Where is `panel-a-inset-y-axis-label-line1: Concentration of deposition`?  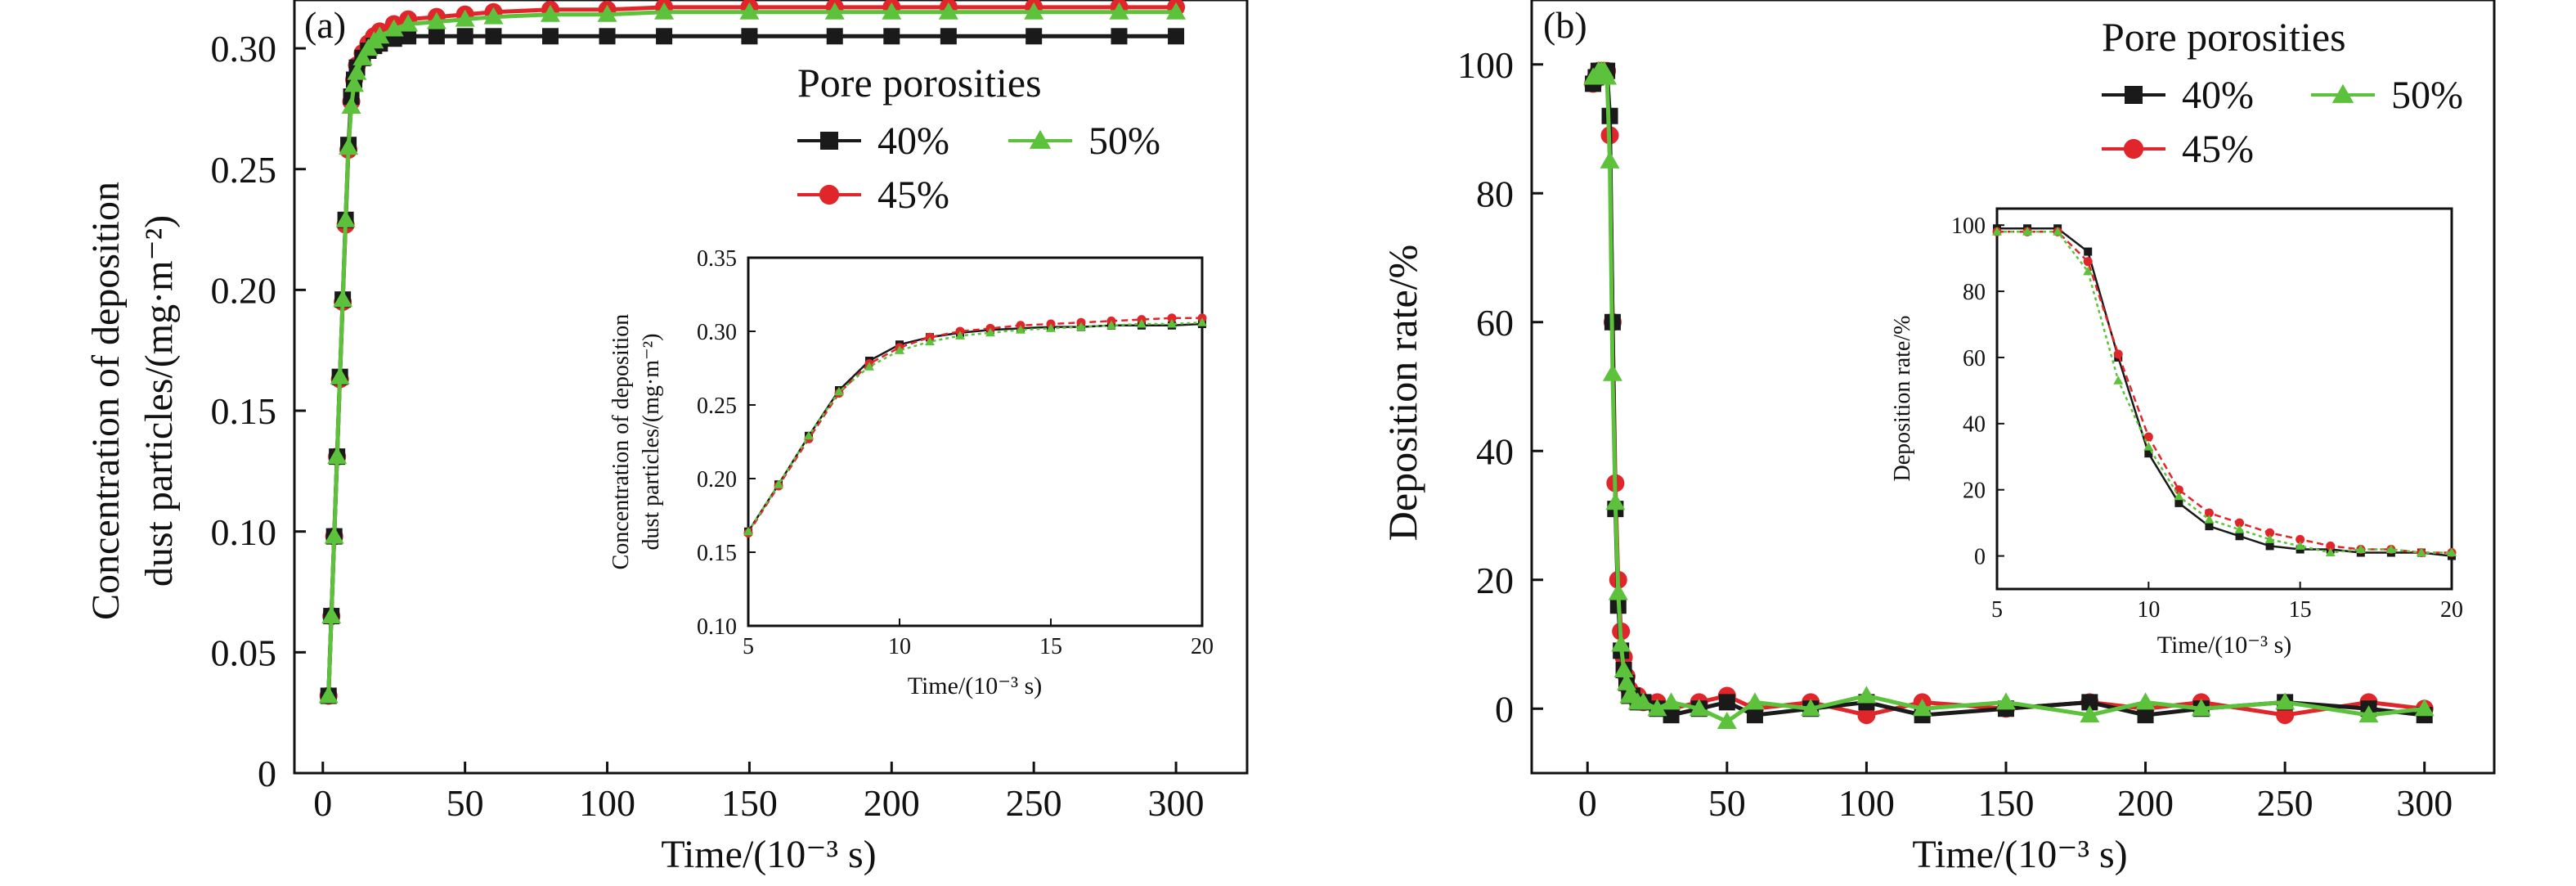
panel-a-inset-y-axis-label-line1: Concentration of deposition is located at coordinates (621, 442).